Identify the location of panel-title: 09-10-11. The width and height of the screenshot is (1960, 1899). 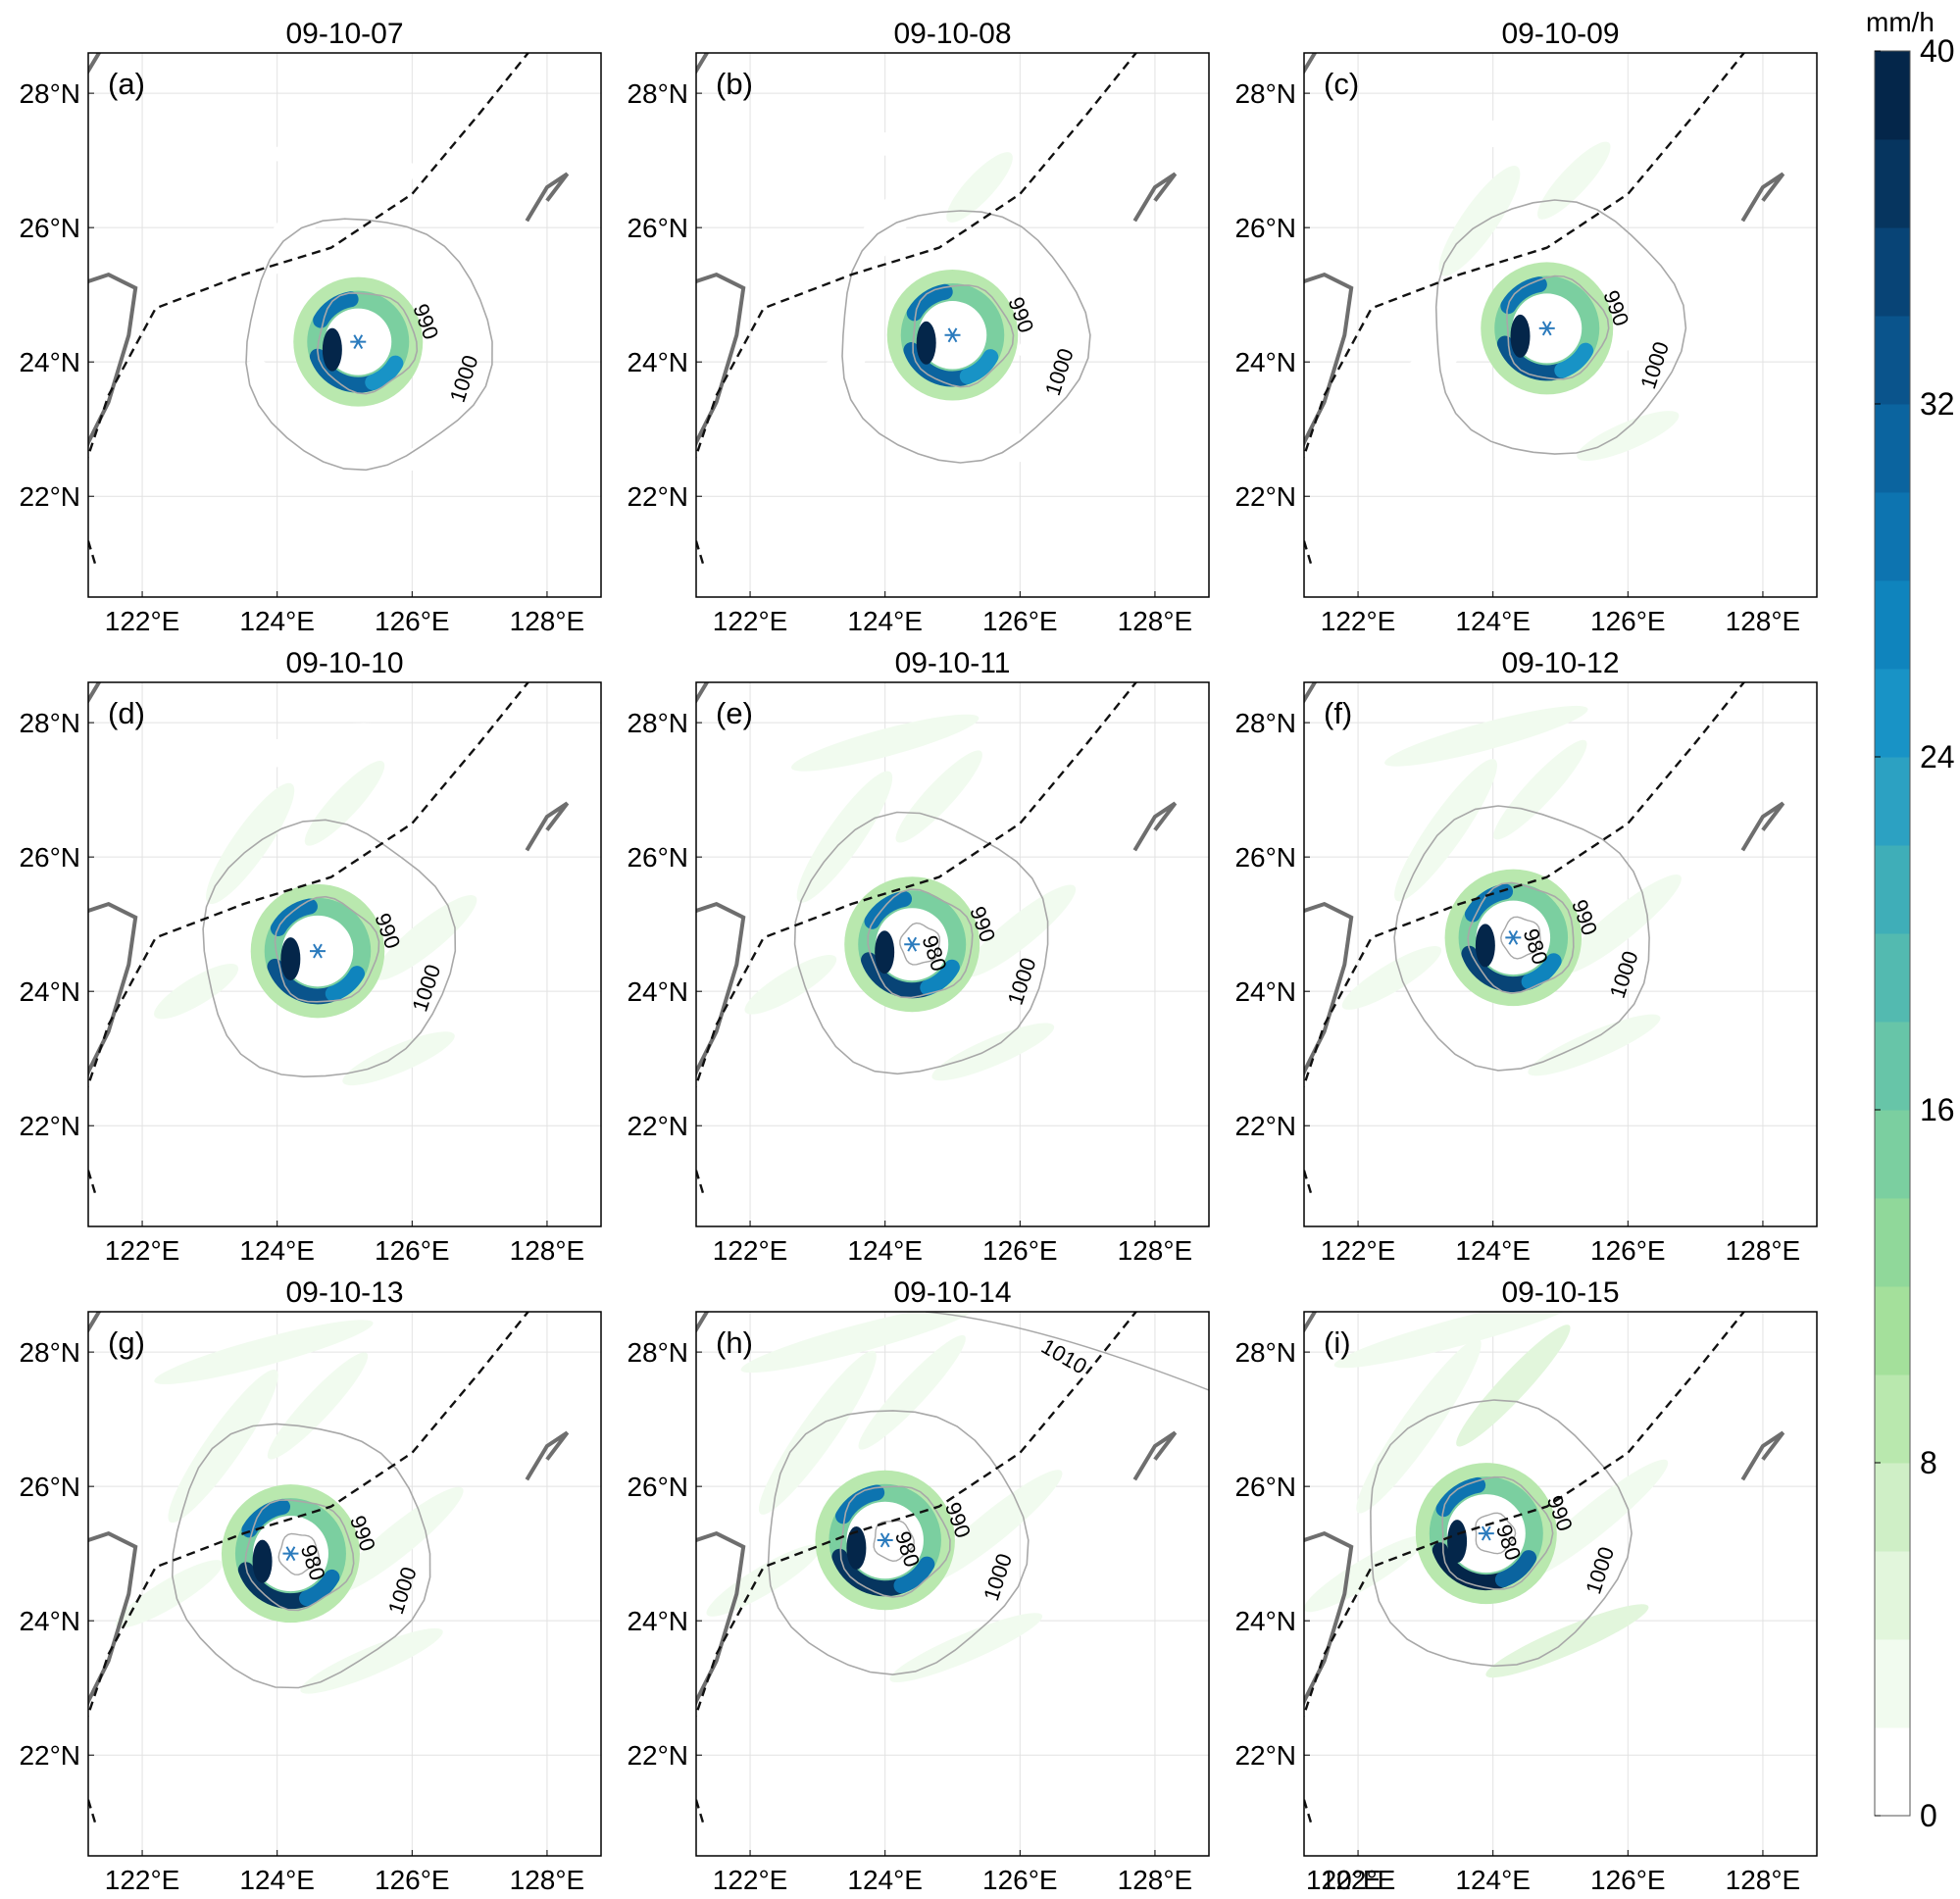
(953, 663).